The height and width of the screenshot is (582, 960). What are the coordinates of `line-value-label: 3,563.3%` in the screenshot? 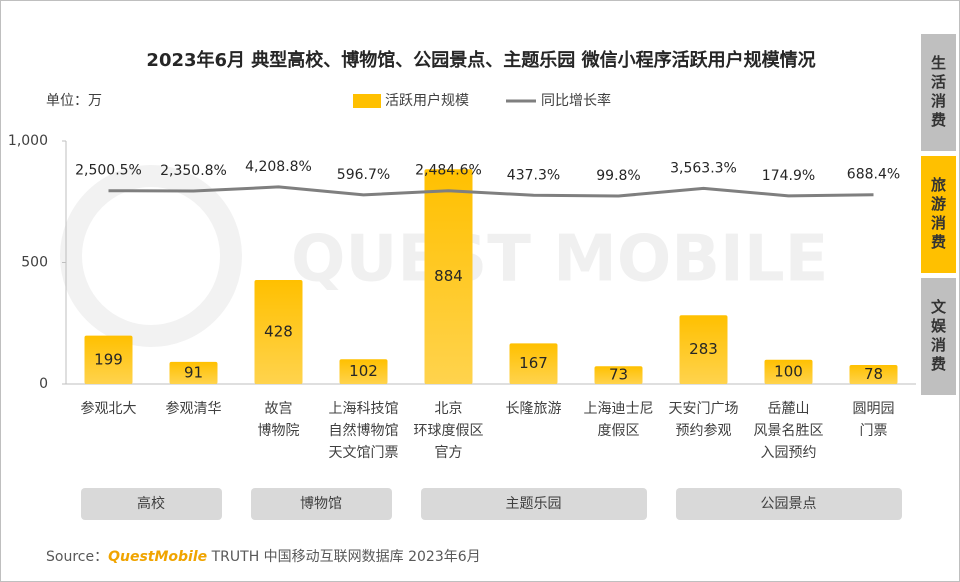 It's located at (703, 168).